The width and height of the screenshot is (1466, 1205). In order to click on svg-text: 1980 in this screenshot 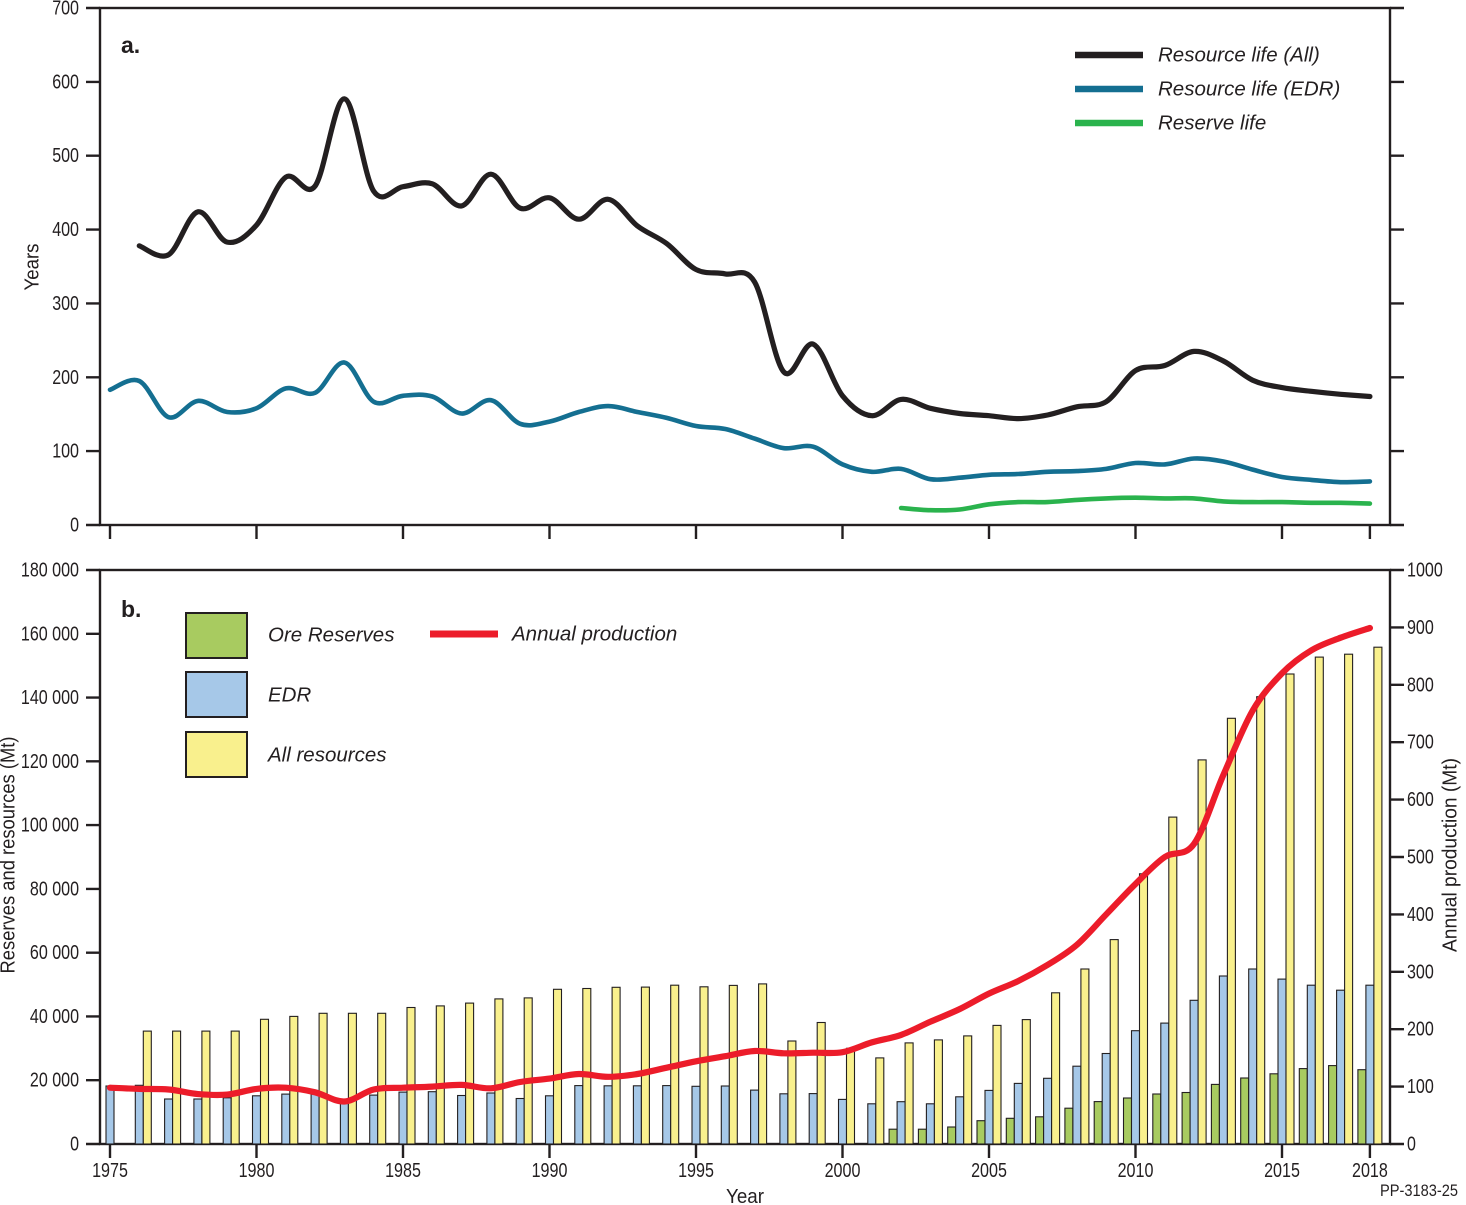, I will do `click(257, 1170)`.